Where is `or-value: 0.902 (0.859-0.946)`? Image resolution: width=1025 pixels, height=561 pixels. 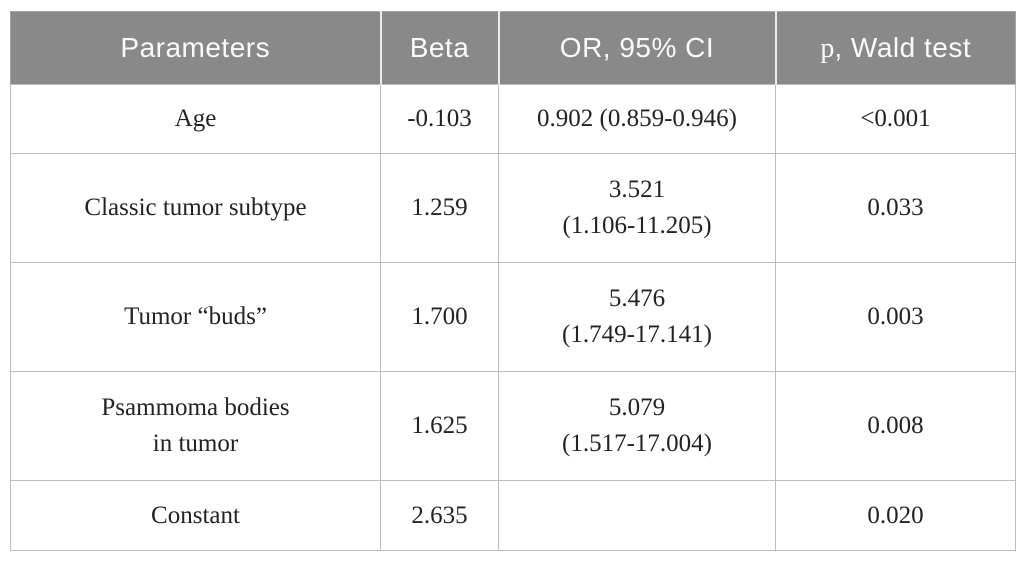 or-value: 0.902 (0.859-0.946) is located at coordinates (637, 118).